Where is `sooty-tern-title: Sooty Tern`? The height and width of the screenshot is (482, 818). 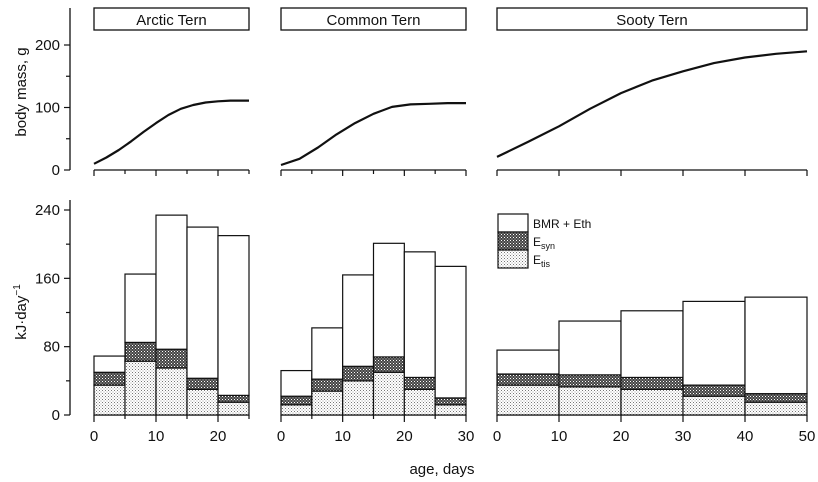
sooty-tern-title: Sooty Tern is located at coordinates (651, 20).